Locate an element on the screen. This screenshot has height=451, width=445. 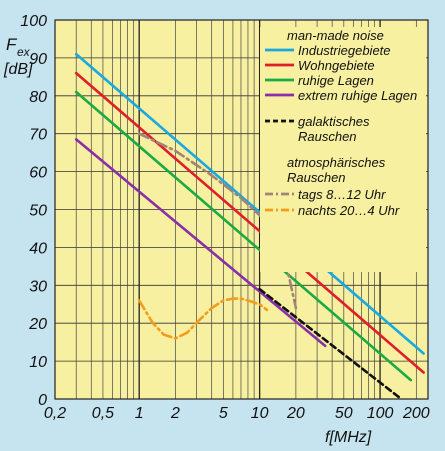
y-tick-label: 100 is located at coordinates (33, 21).